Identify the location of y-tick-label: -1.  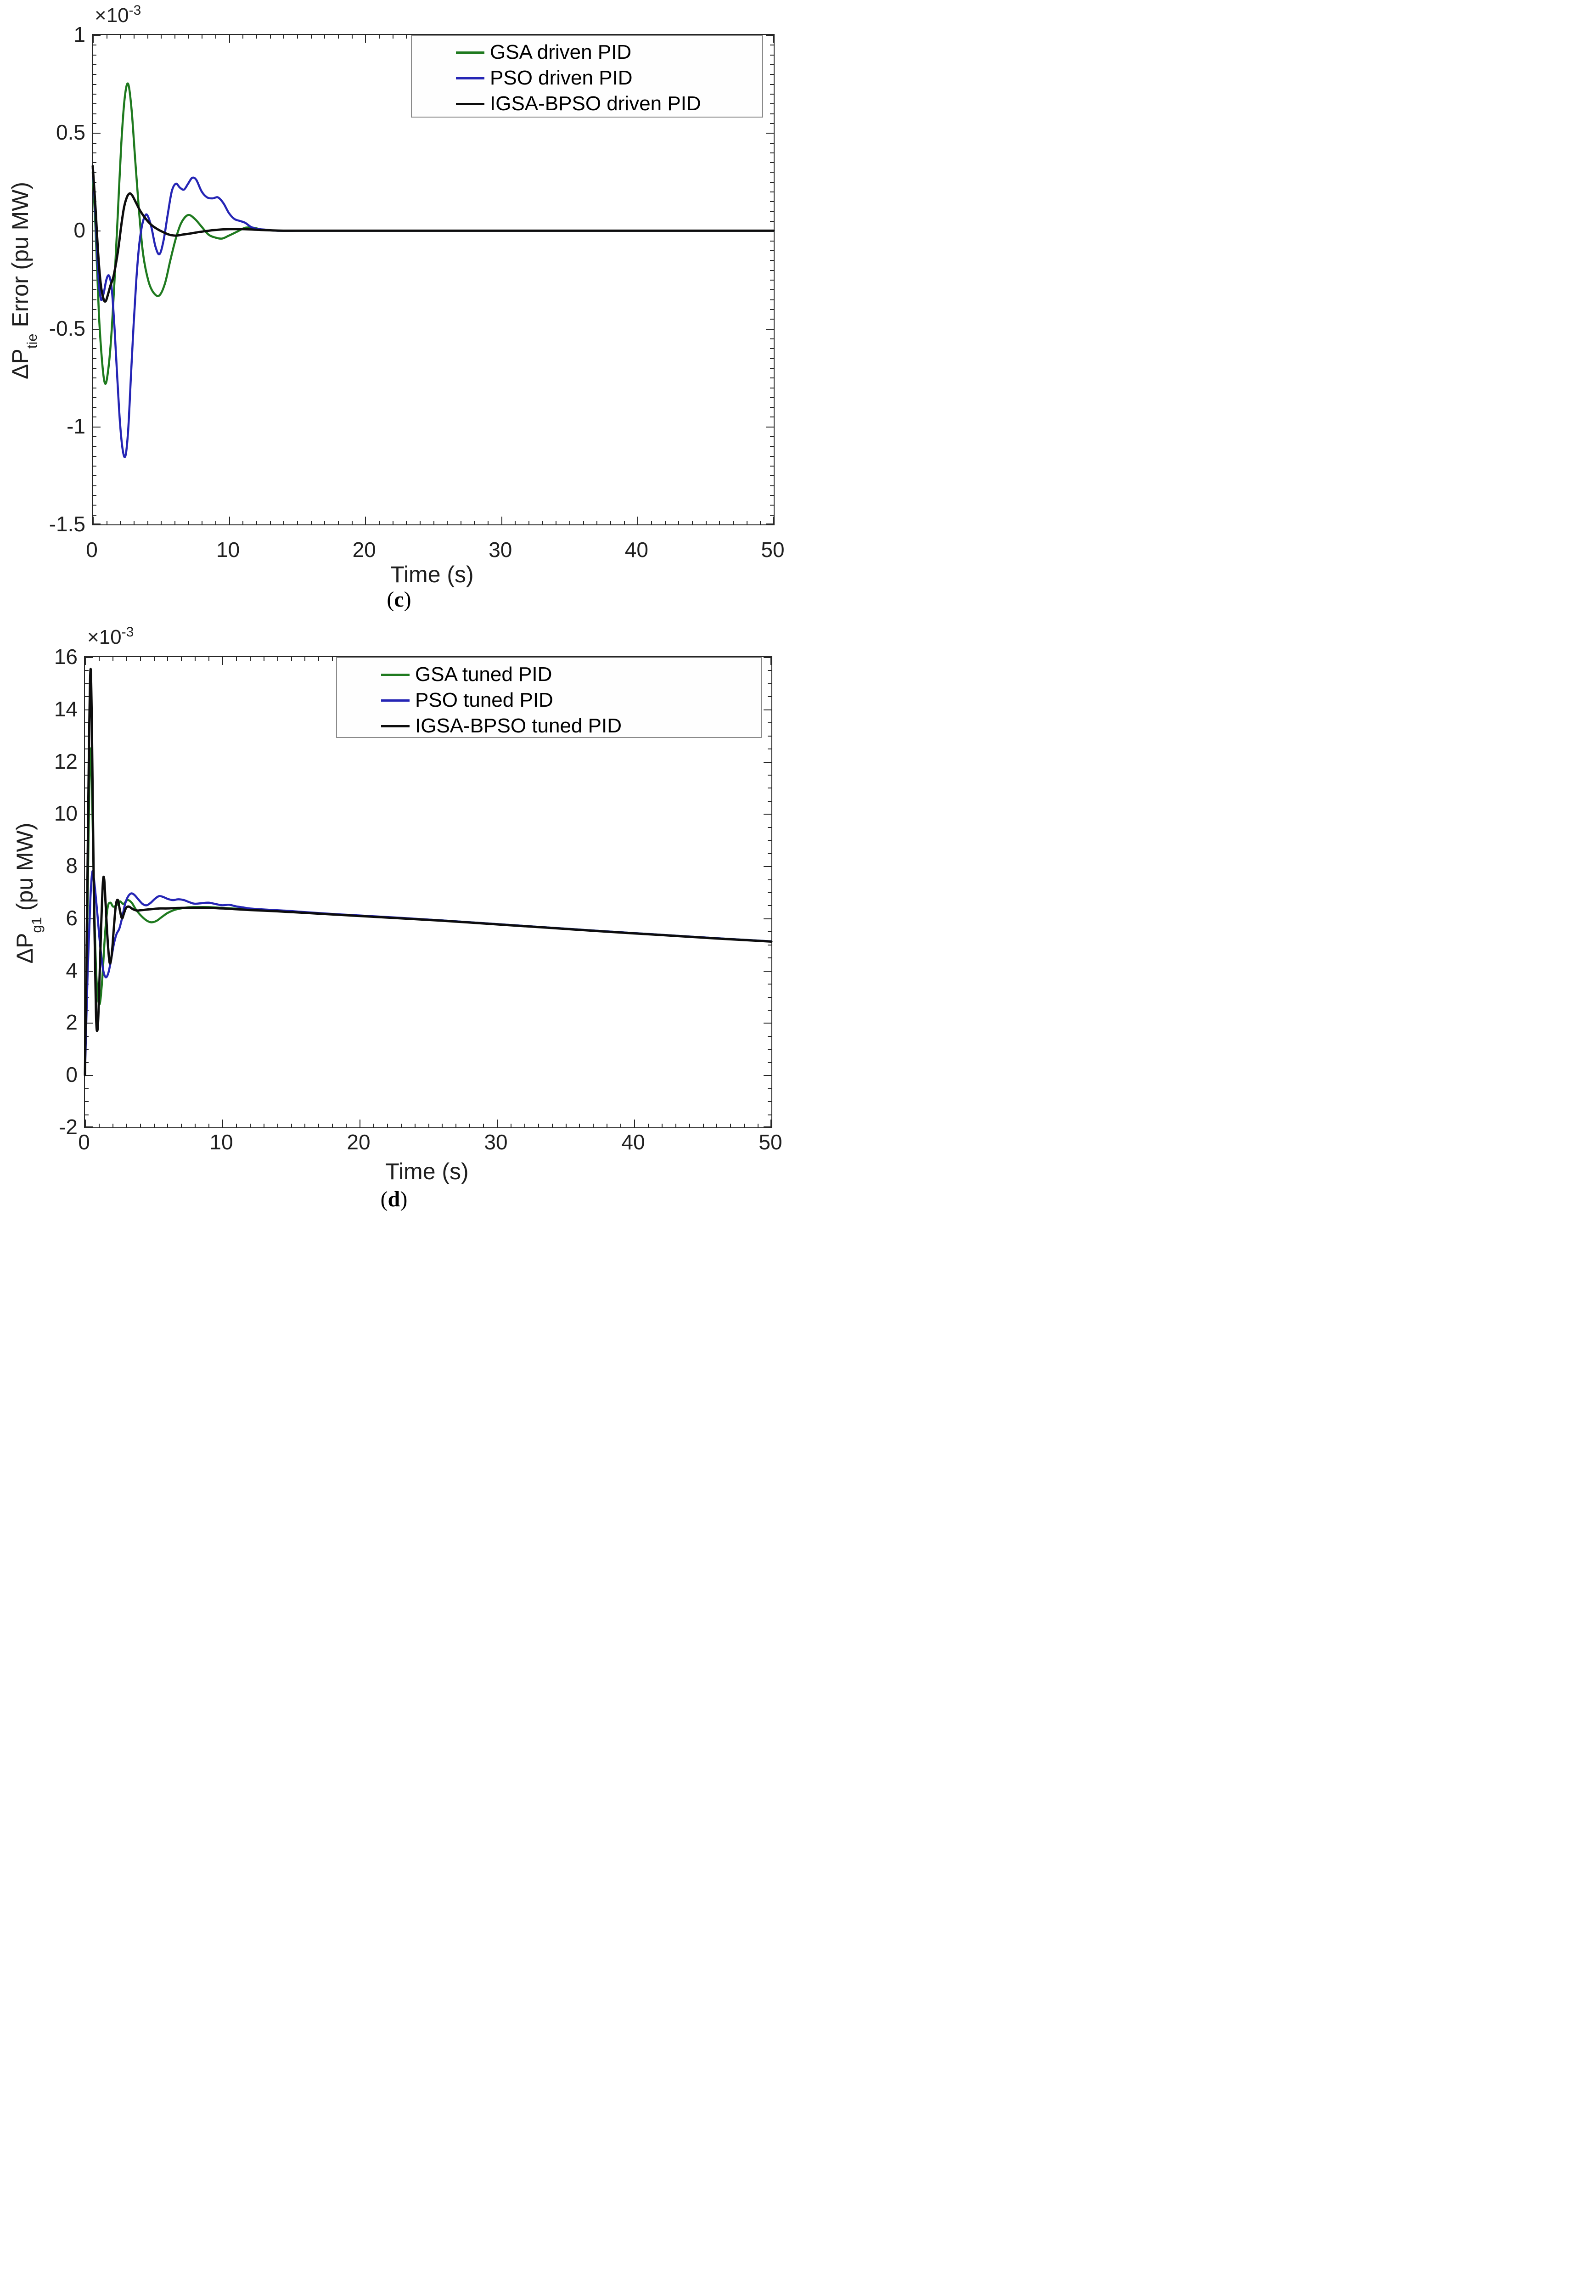
(76, 426).